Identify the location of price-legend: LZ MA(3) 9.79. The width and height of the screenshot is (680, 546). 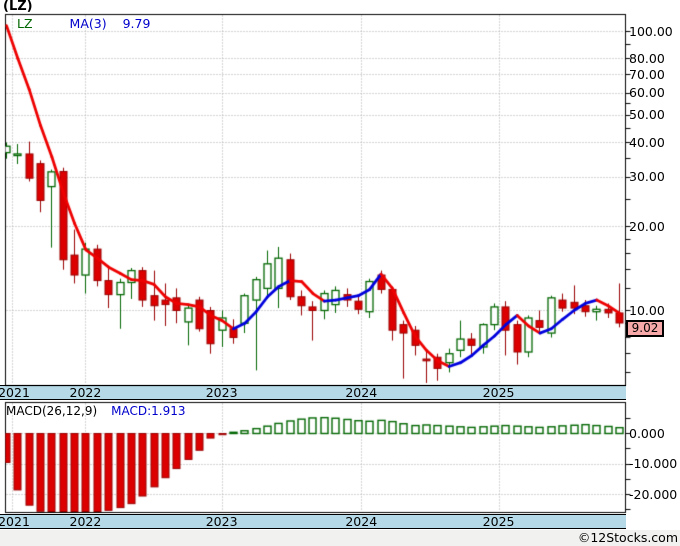
(83, 23).